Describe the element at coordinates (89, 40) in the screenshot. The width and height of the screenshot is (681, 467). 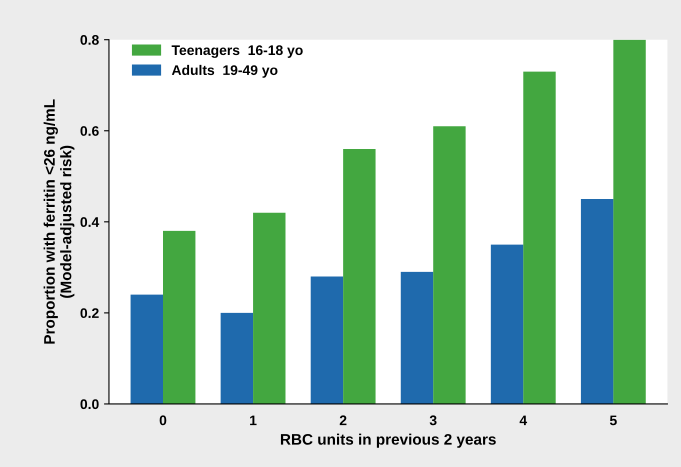
I see `y-tick-label: 0.8` at that location.